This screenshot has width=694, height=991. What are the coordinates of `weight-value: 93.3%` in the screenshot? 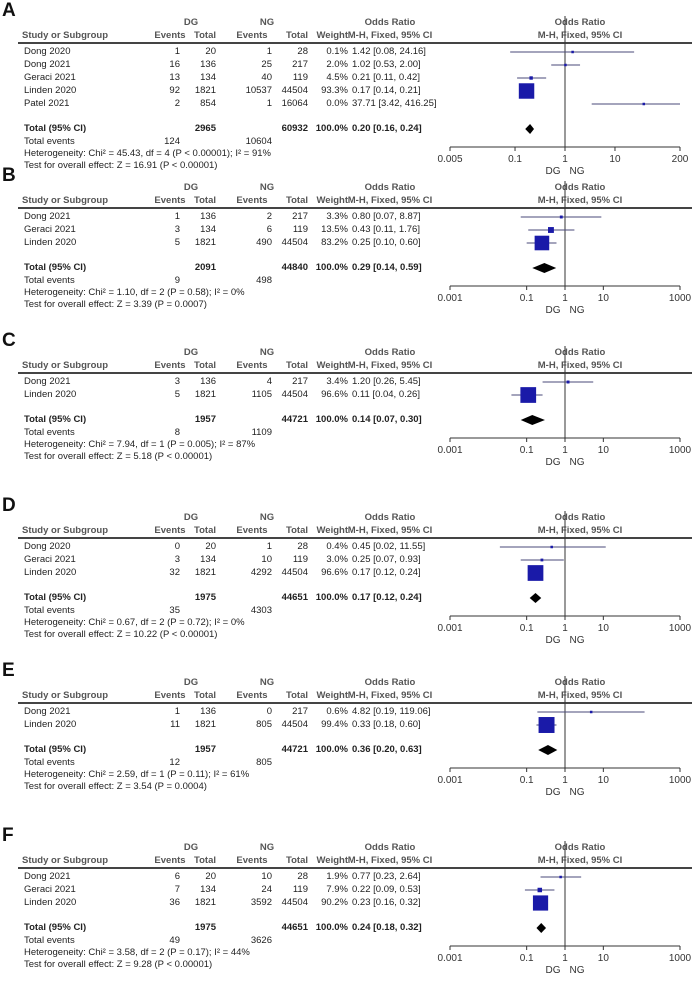 It's located at (334, 90).